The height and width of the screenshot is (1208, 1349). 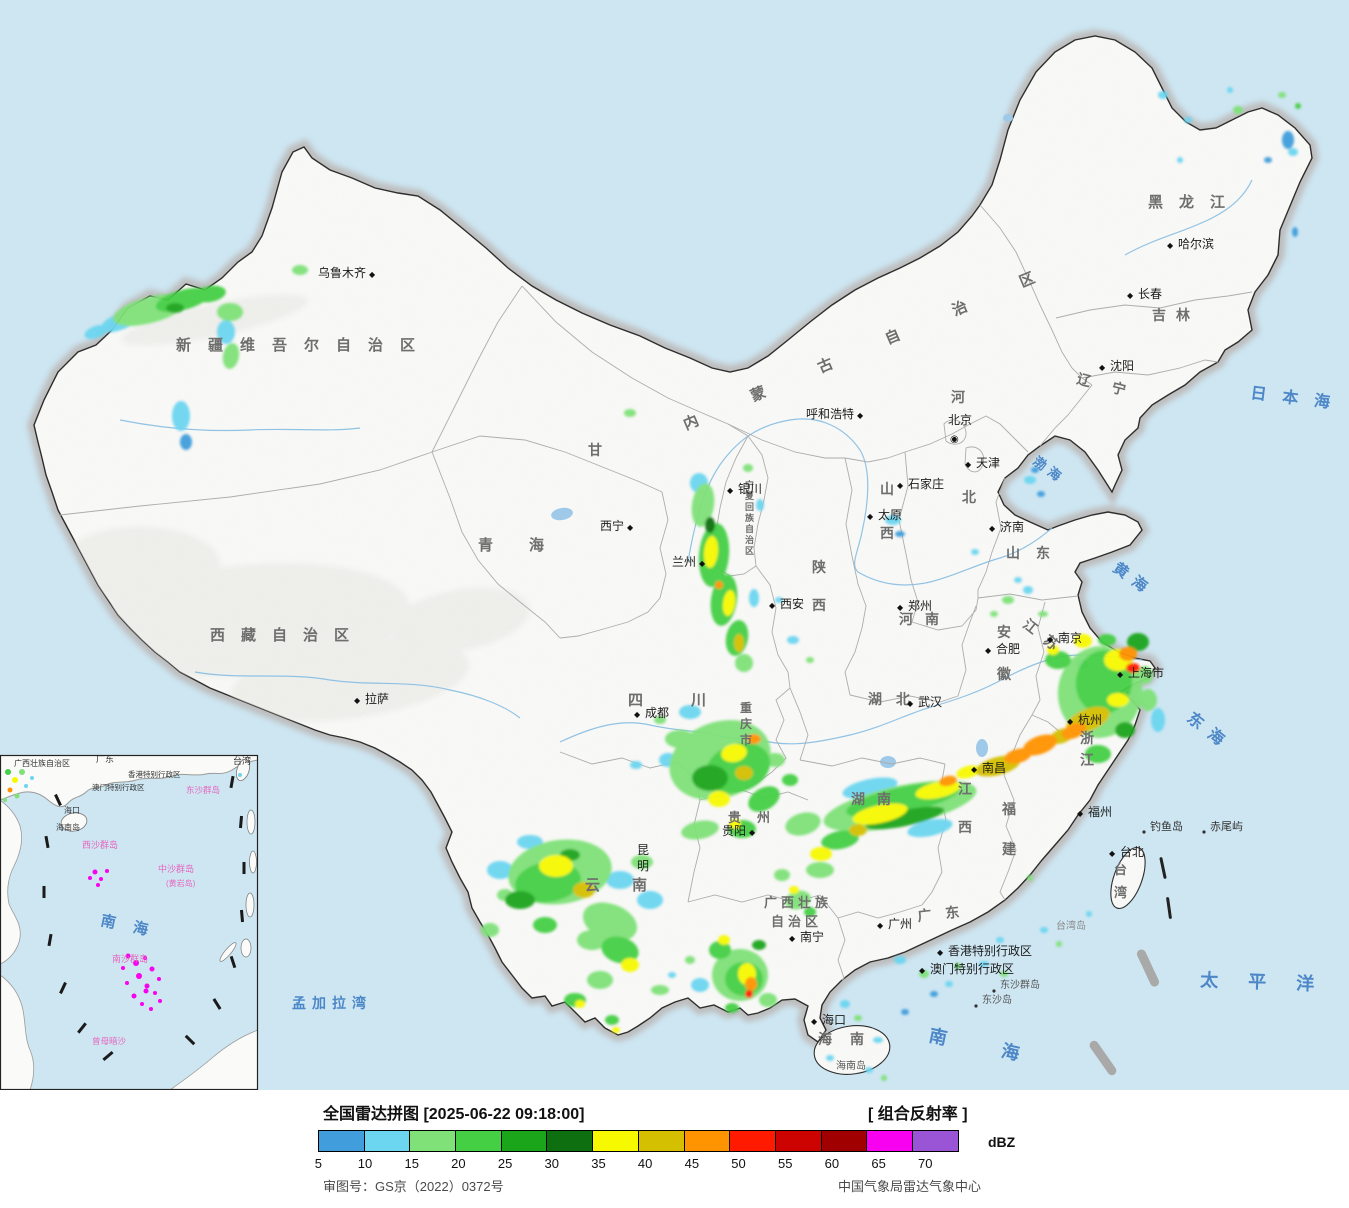 I want to click on legend-scale-value: 15, so click(x=411, y=1163).